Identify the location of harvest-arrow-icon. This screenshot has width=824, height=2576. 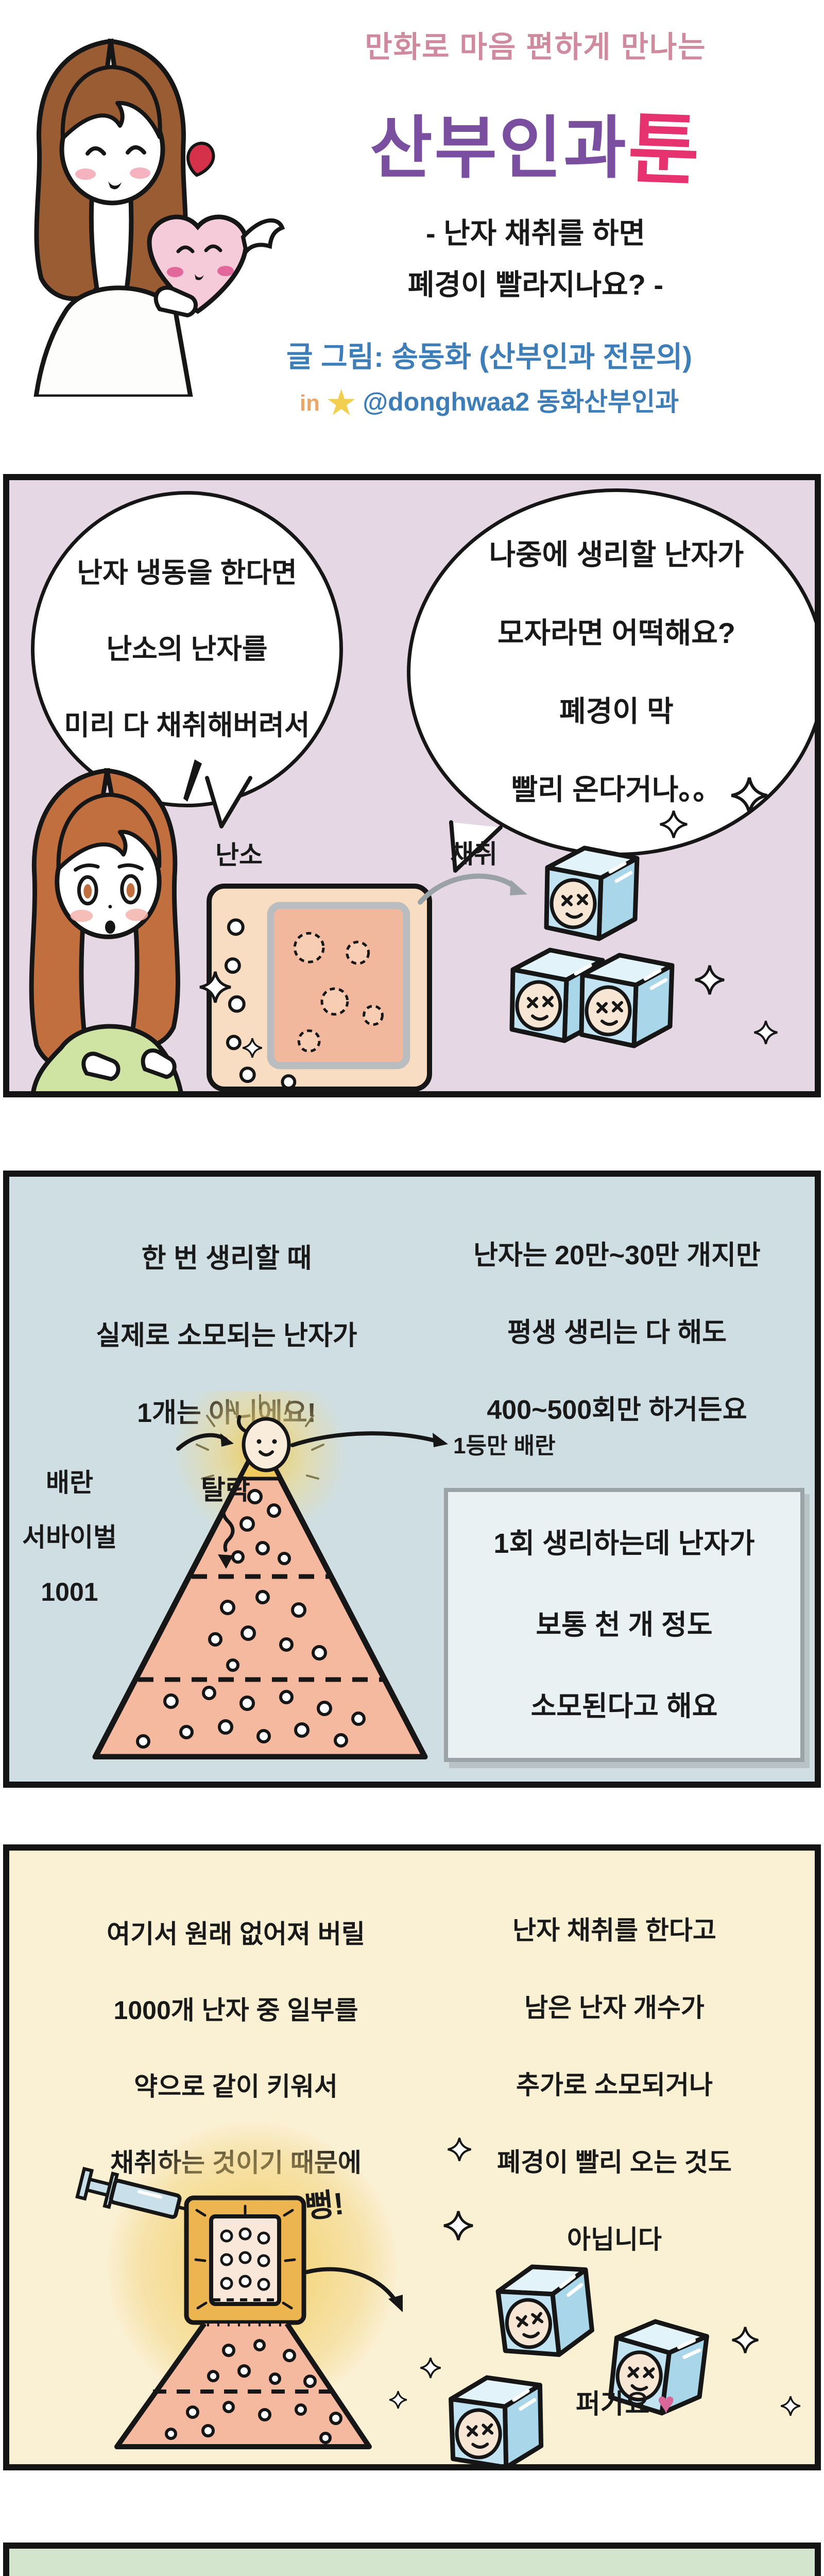
(472, 889).